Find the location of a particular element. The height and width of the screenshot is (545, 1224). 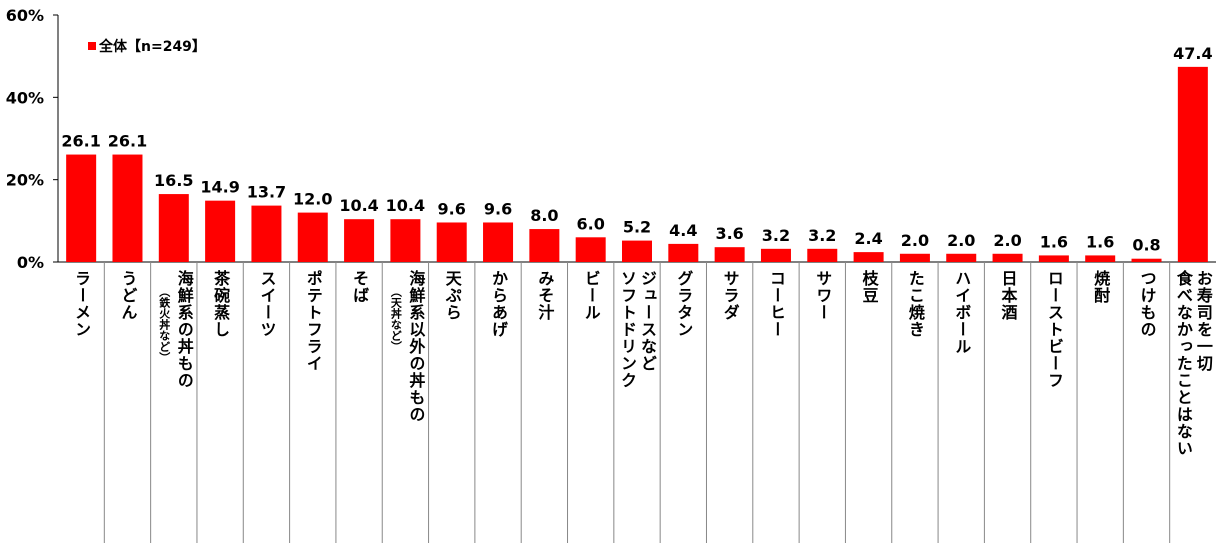

category-label: 枝豆 is located at coordinates (869, 287).